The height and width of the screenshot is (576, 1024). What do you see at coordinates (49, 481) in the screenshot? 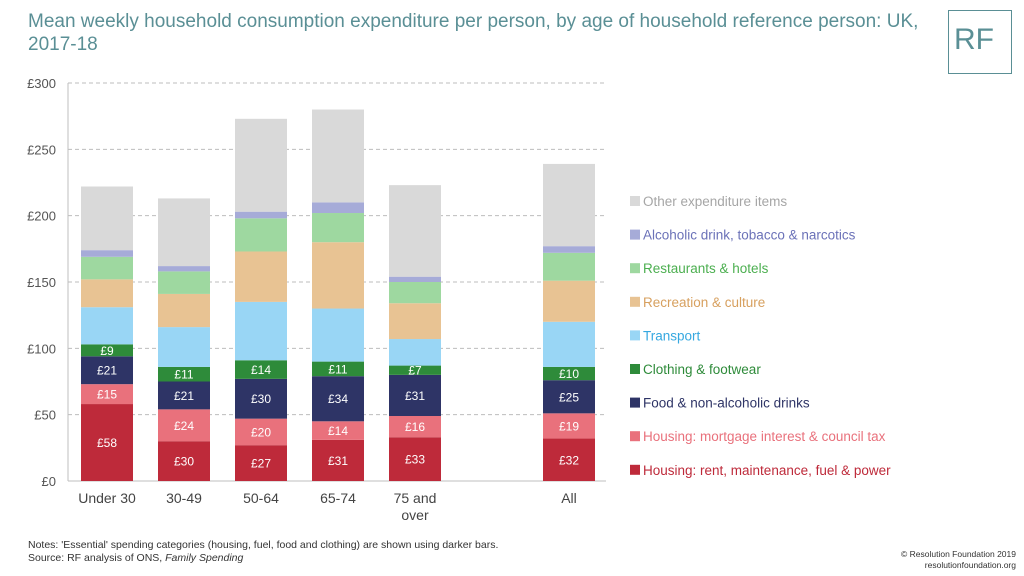
I see `y-tick-label: £0` at bounding box center [49, 481].